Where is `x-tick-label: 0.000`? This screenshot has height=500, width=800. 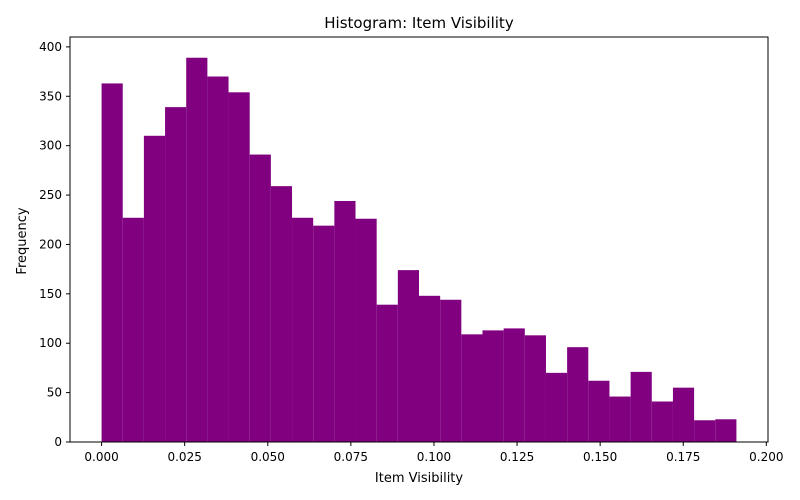
x-tick-label: 0.000 is located at coordinates (101, 457).